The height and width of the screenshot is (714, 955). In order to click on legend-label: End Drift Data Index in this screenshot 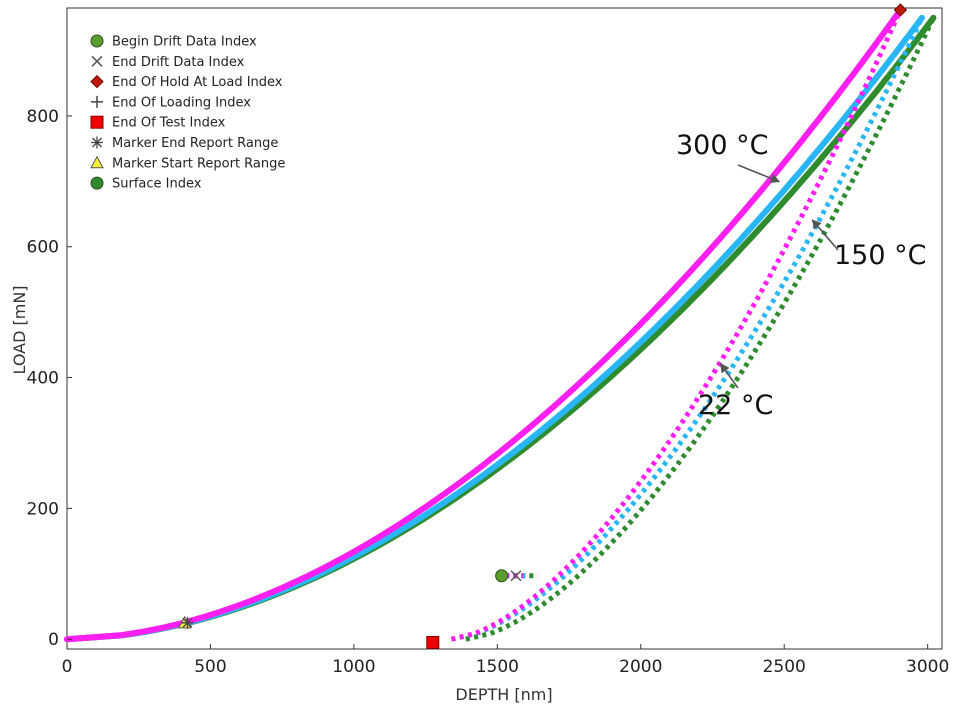, I will do `click(178, 62)`.